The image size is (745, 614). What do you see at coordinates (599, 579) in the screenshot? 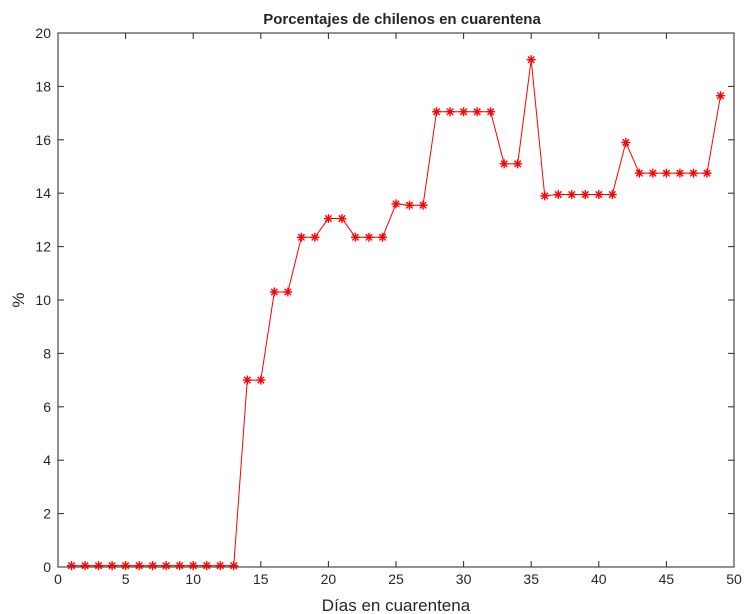
I see `x-tick-label: 40` at bounding box center [599, 579].